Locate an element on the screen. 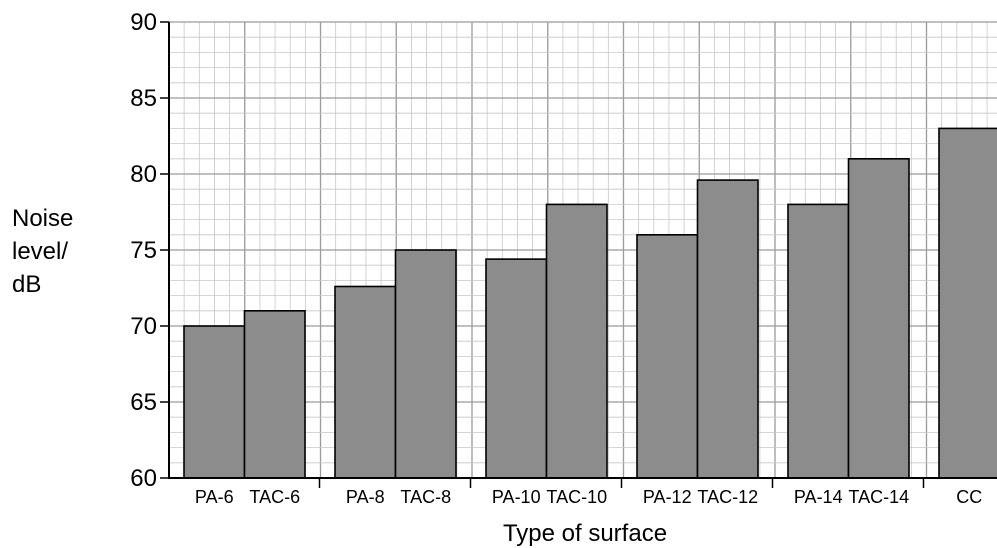 This screenshot has height=548, width=997. bar-cc is located at coordinates (967, 303).